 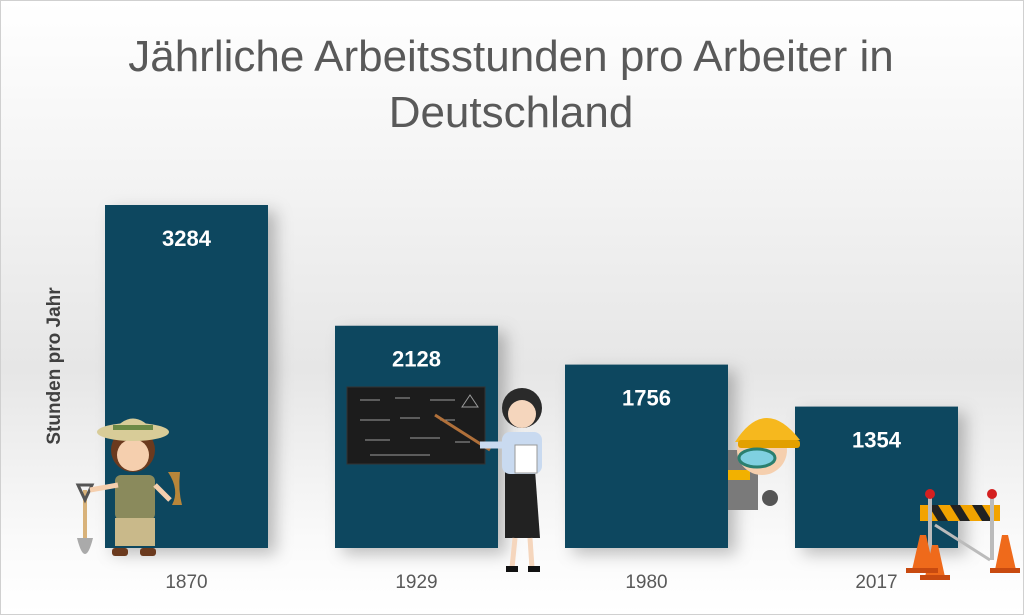 I want to click on data-label-2017: 1354, so click(x=877, y=440).